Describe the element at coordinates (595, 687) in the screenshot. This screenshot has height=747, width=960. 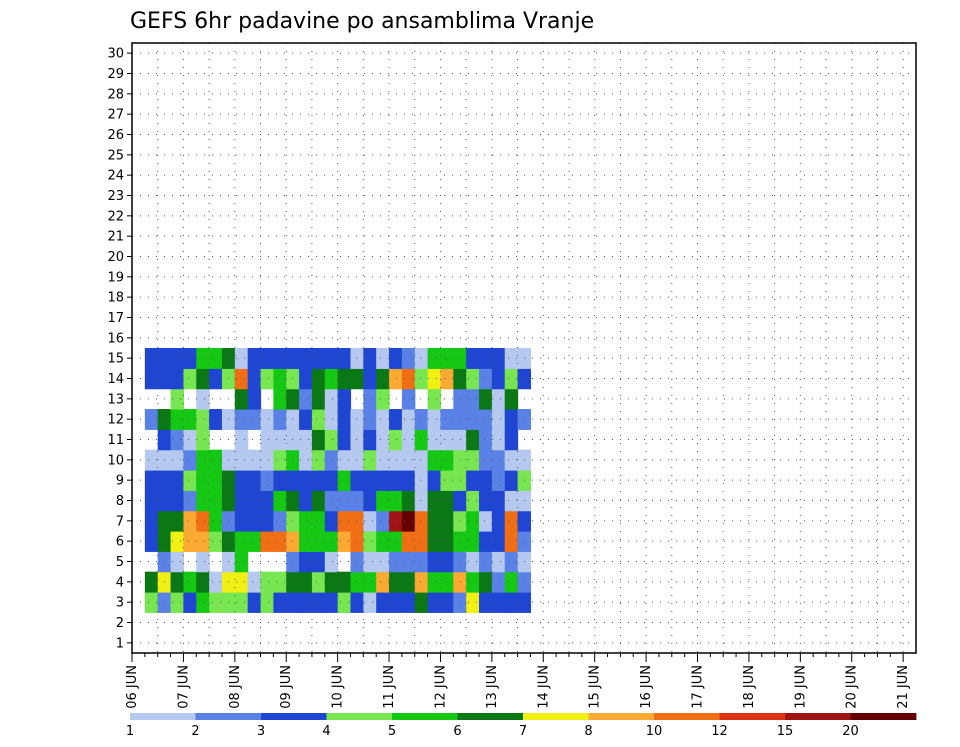
I see `x-date-label: 15 JUN` at that location.